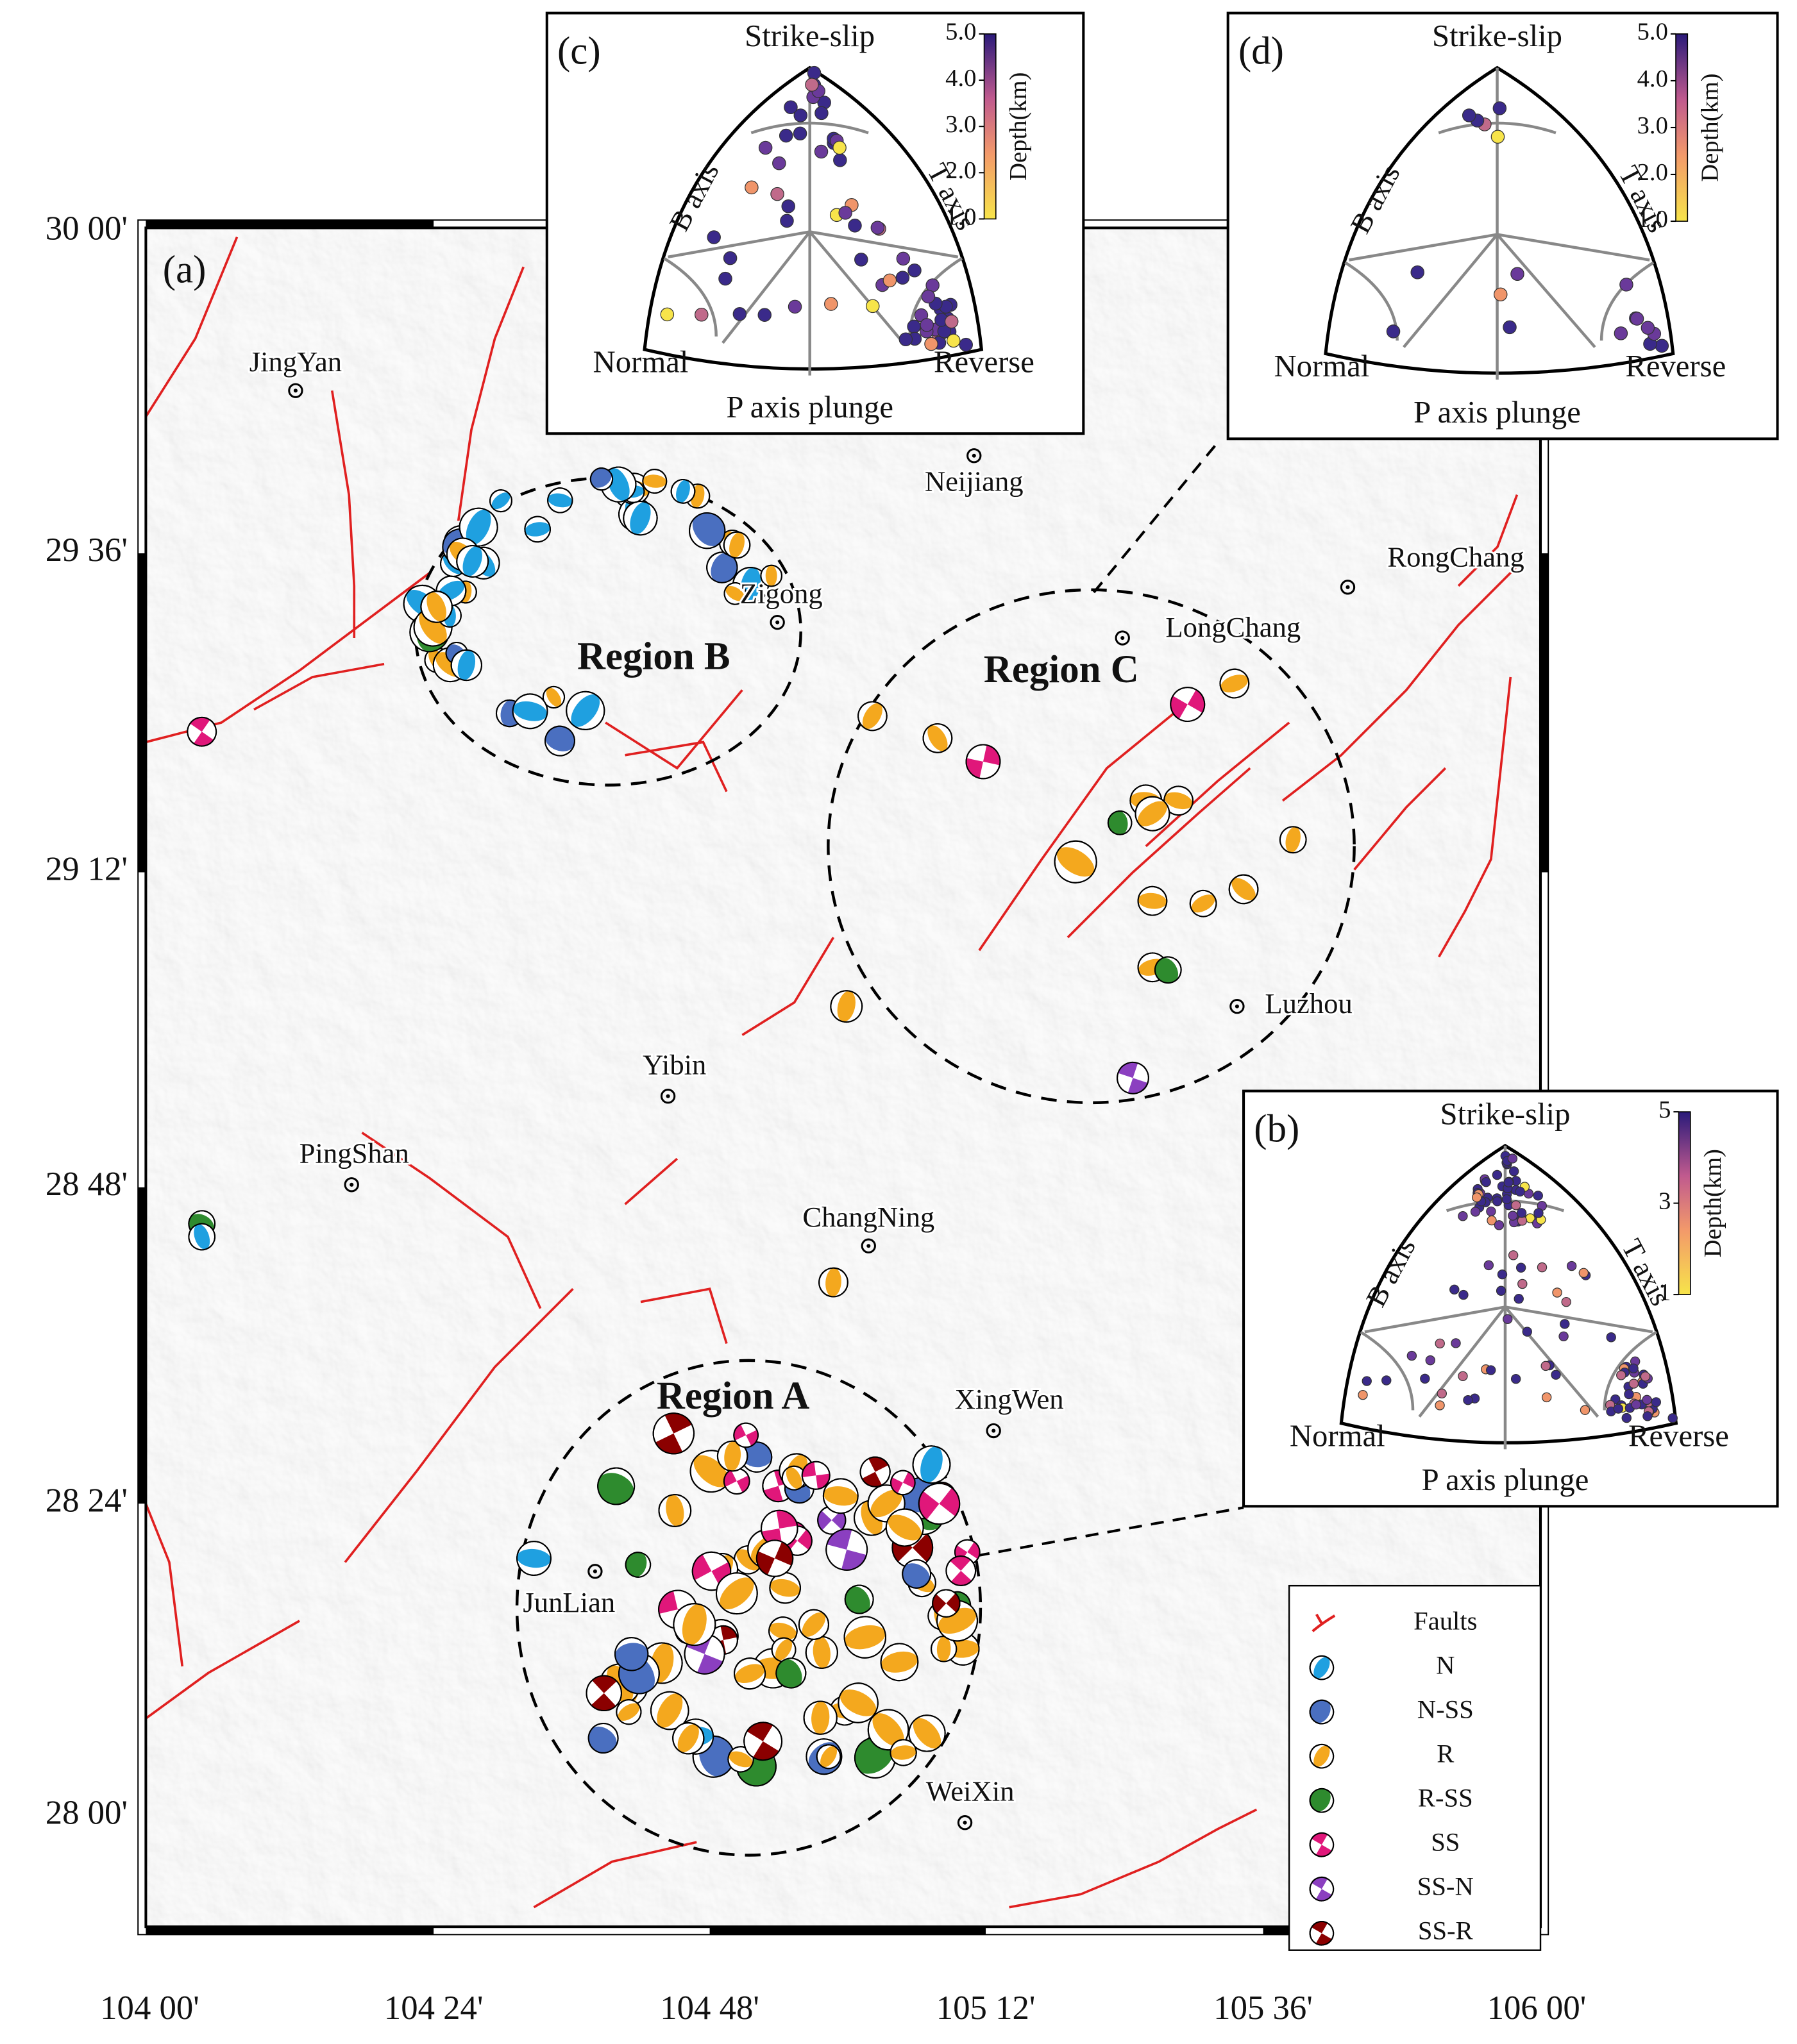  I want to click on city-label: Luzhou, so click(1308, 1003).